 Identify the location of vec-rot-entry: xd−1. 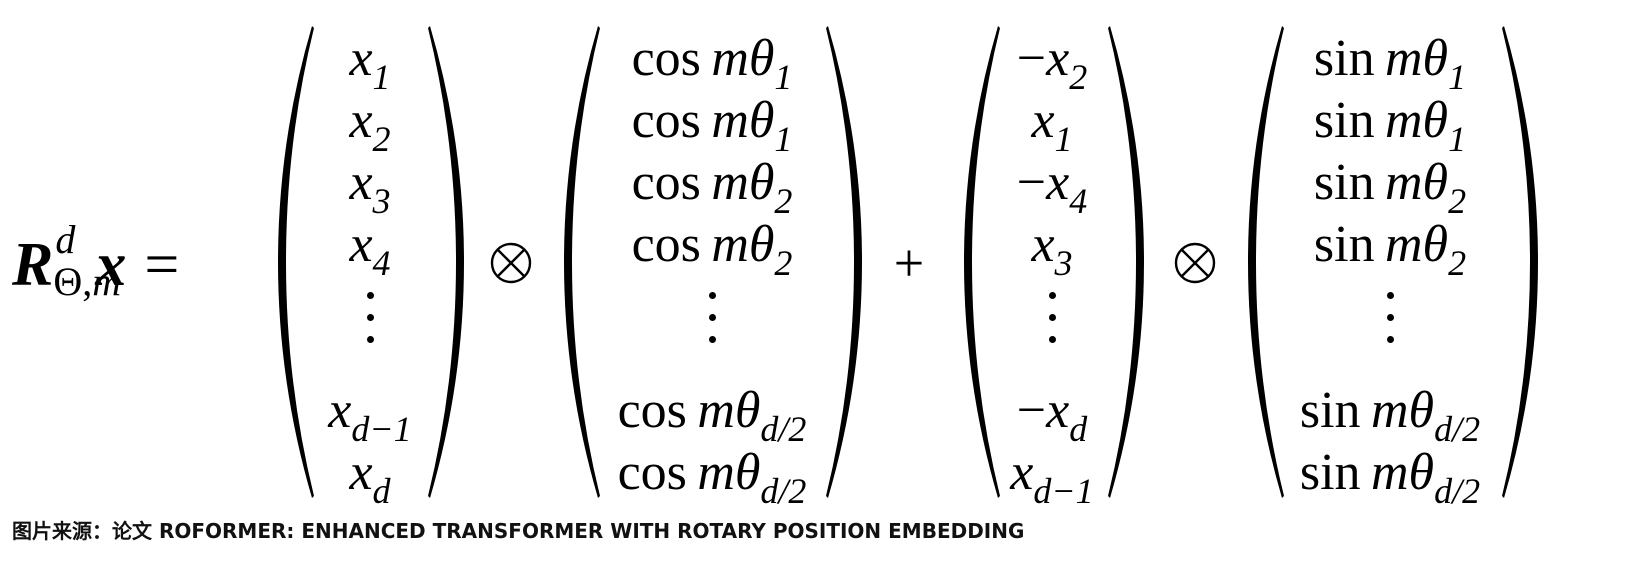
(1052, 475).